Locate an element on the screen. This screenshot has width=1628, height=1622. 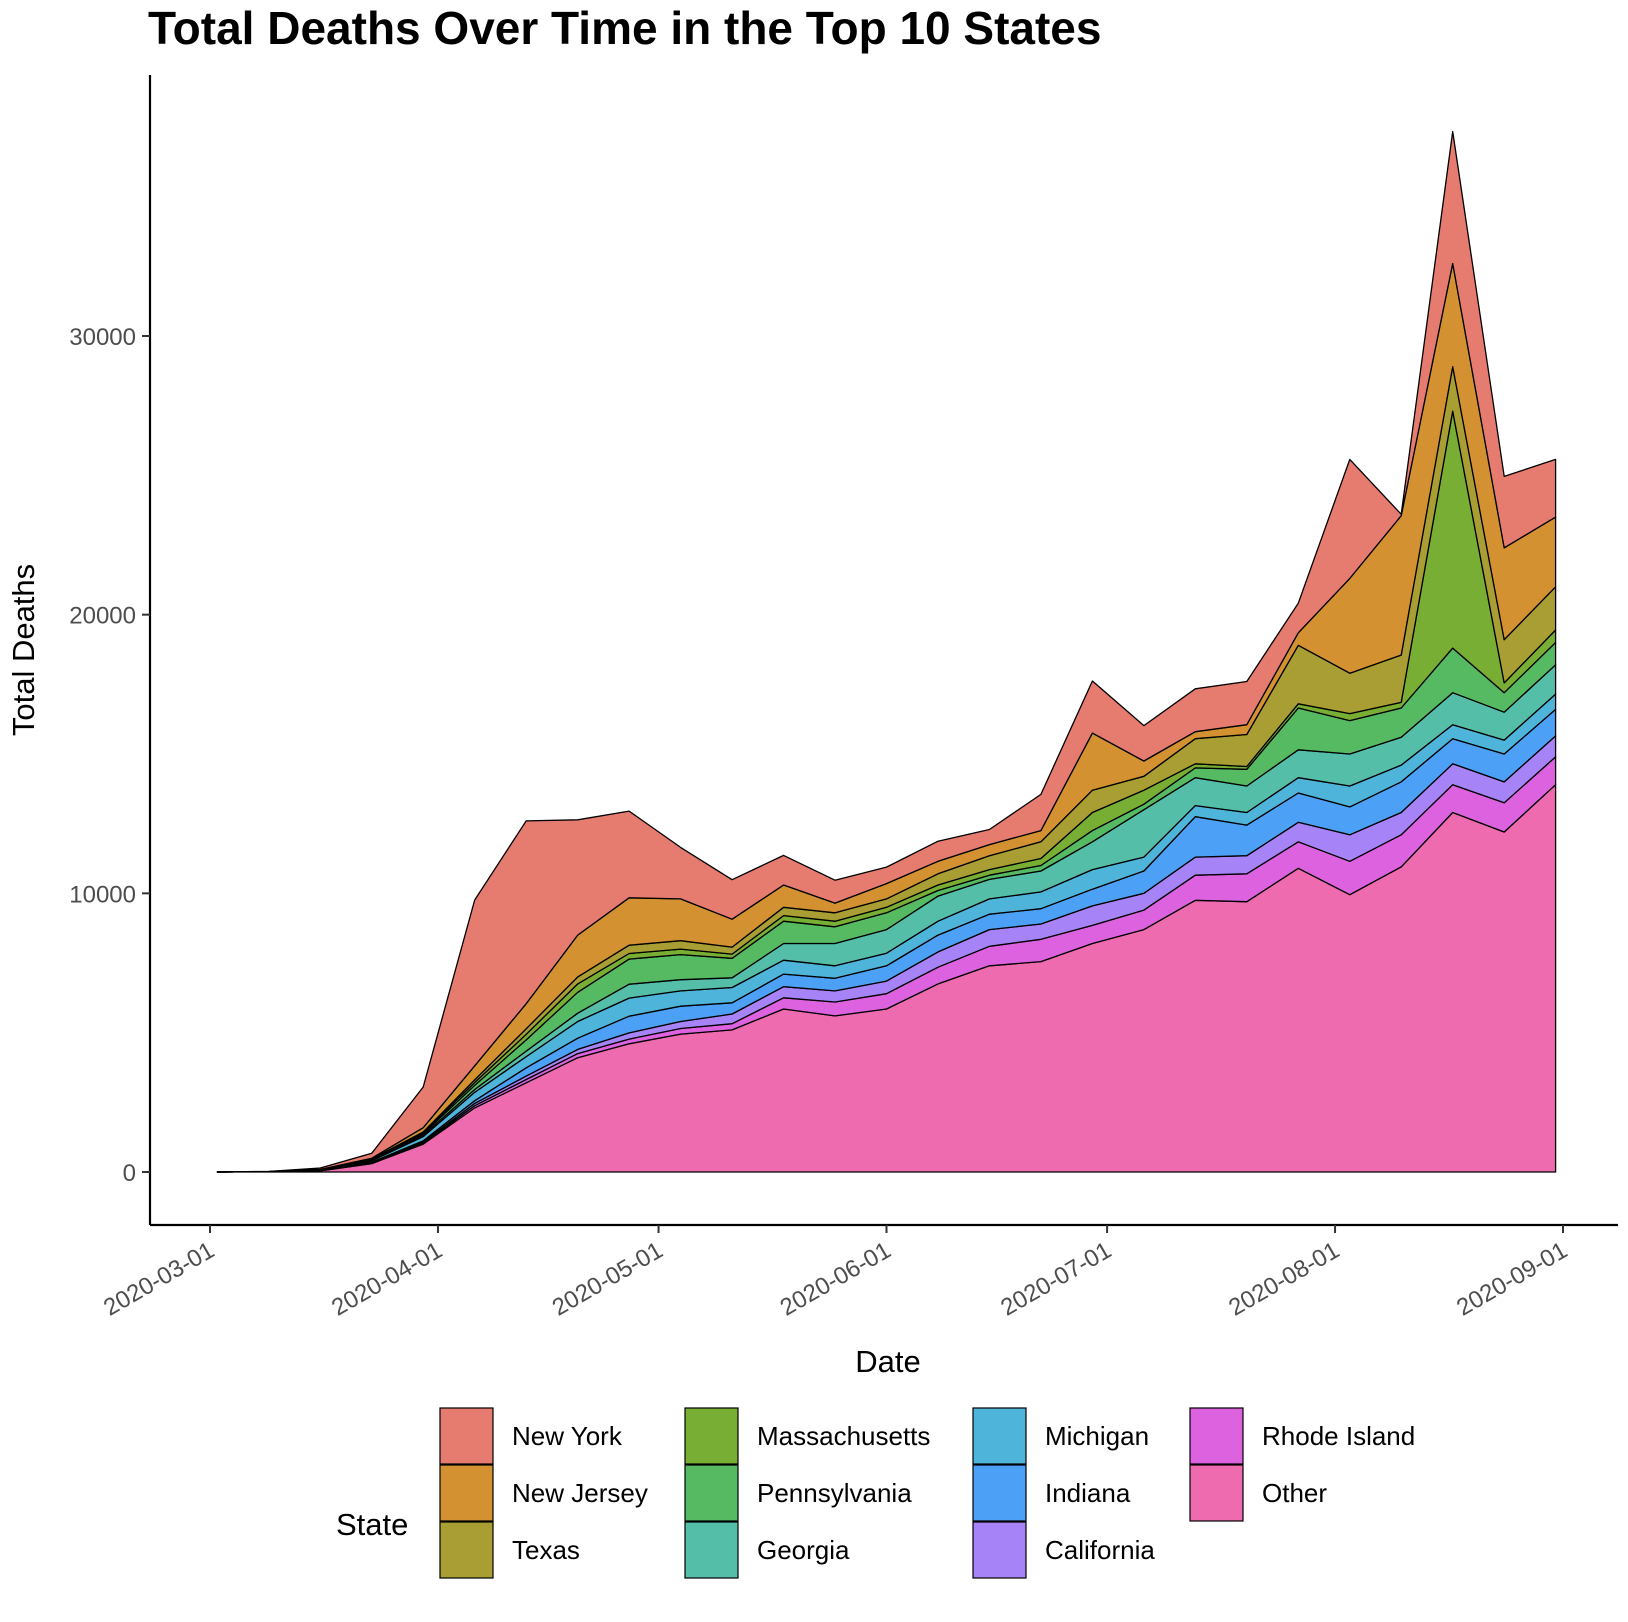
legend-new-jersey-label: New Jersey is located at coordinates (580, 1493).